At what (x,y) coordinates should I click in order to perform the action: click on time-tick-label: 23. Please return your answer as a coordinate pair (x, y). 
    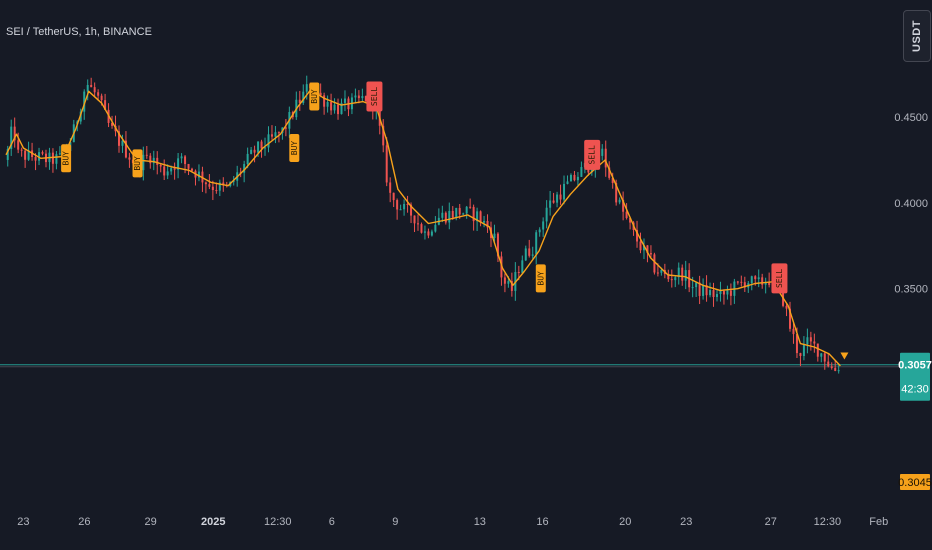
    Looking at the image, I should click on (686, 522).